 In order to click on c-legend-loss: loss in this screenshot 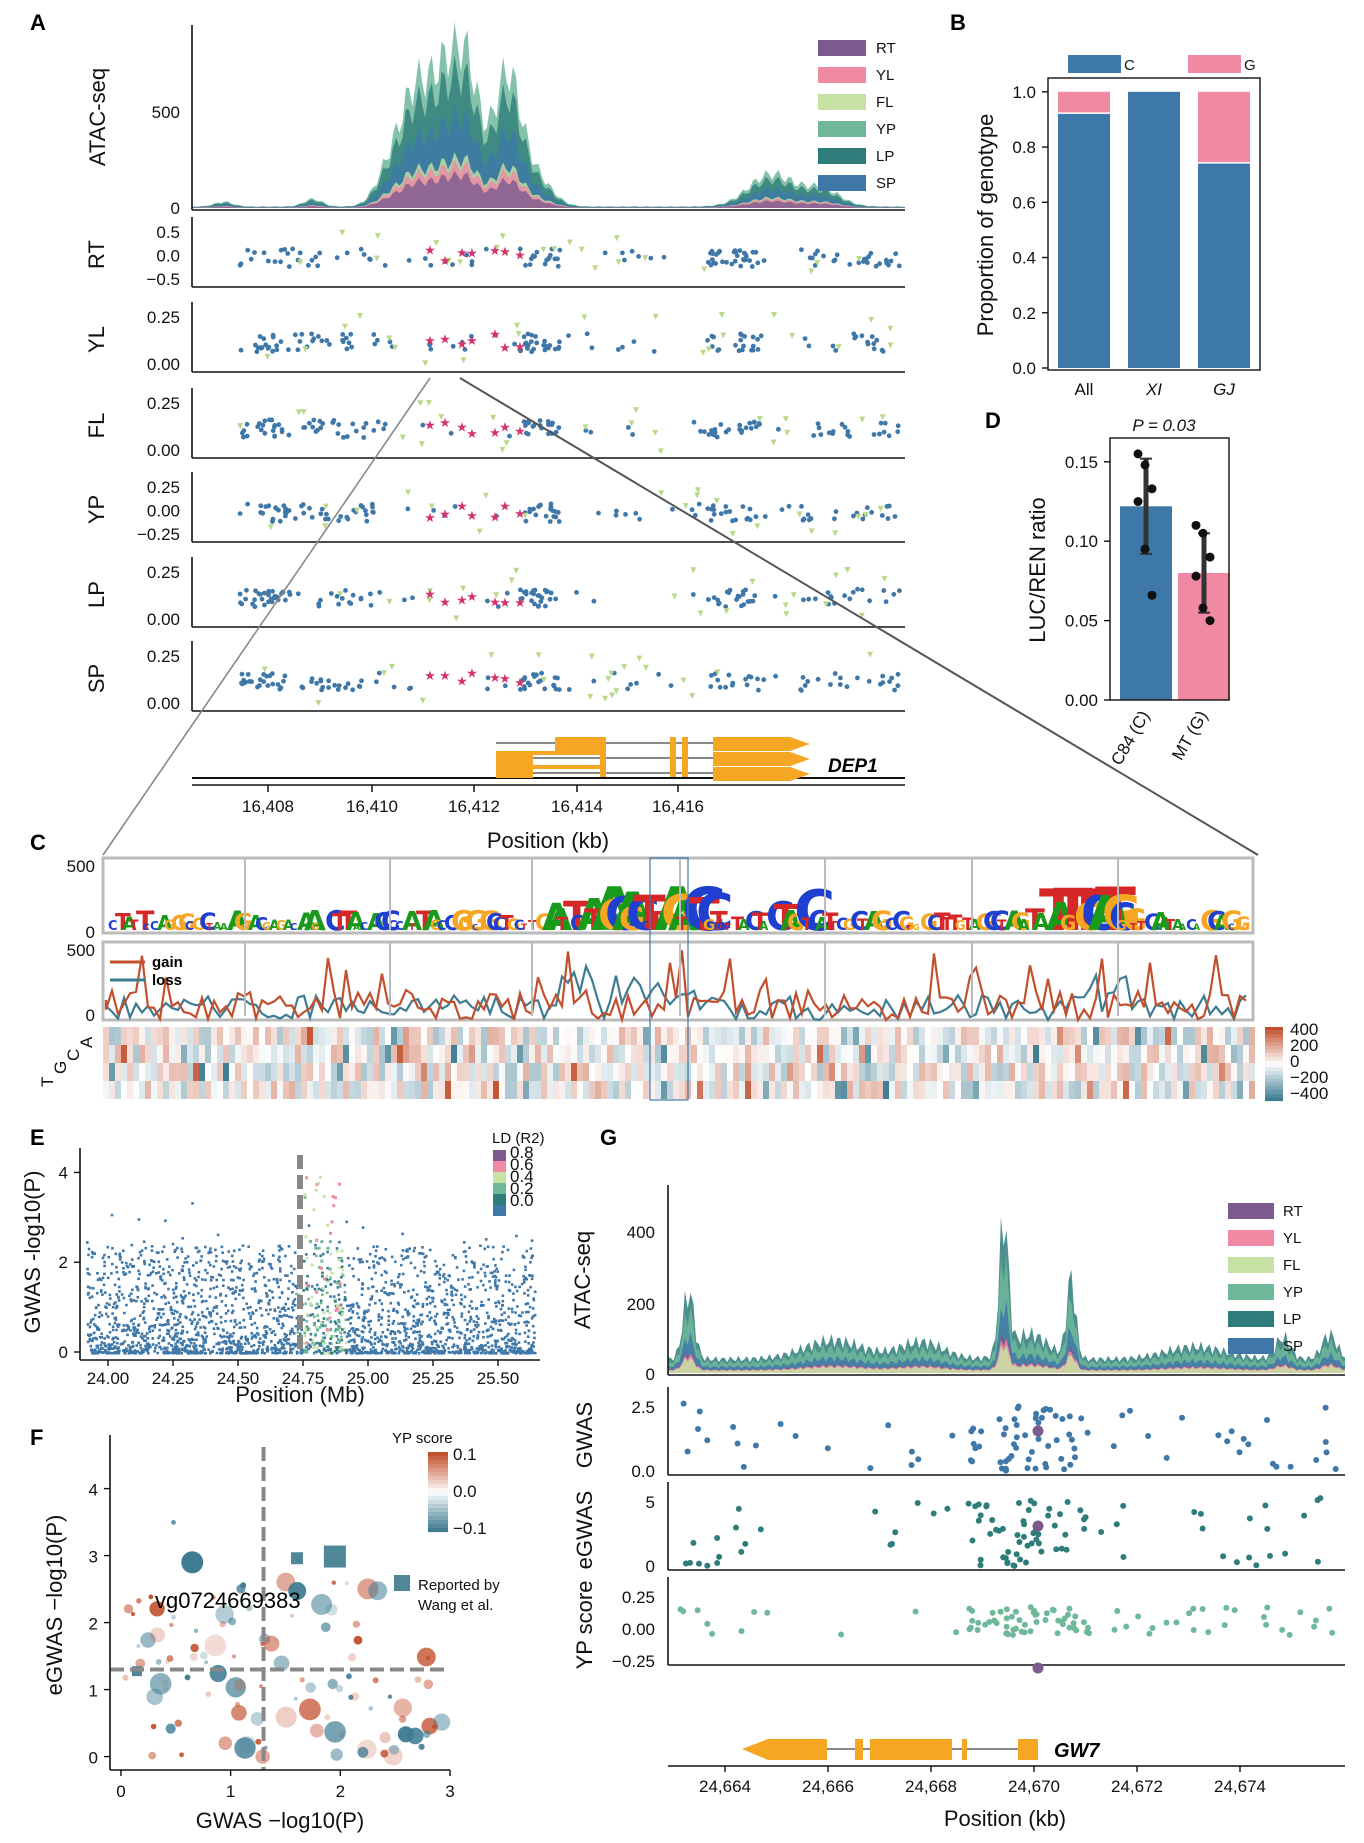, I will do `click(167, 980)`.